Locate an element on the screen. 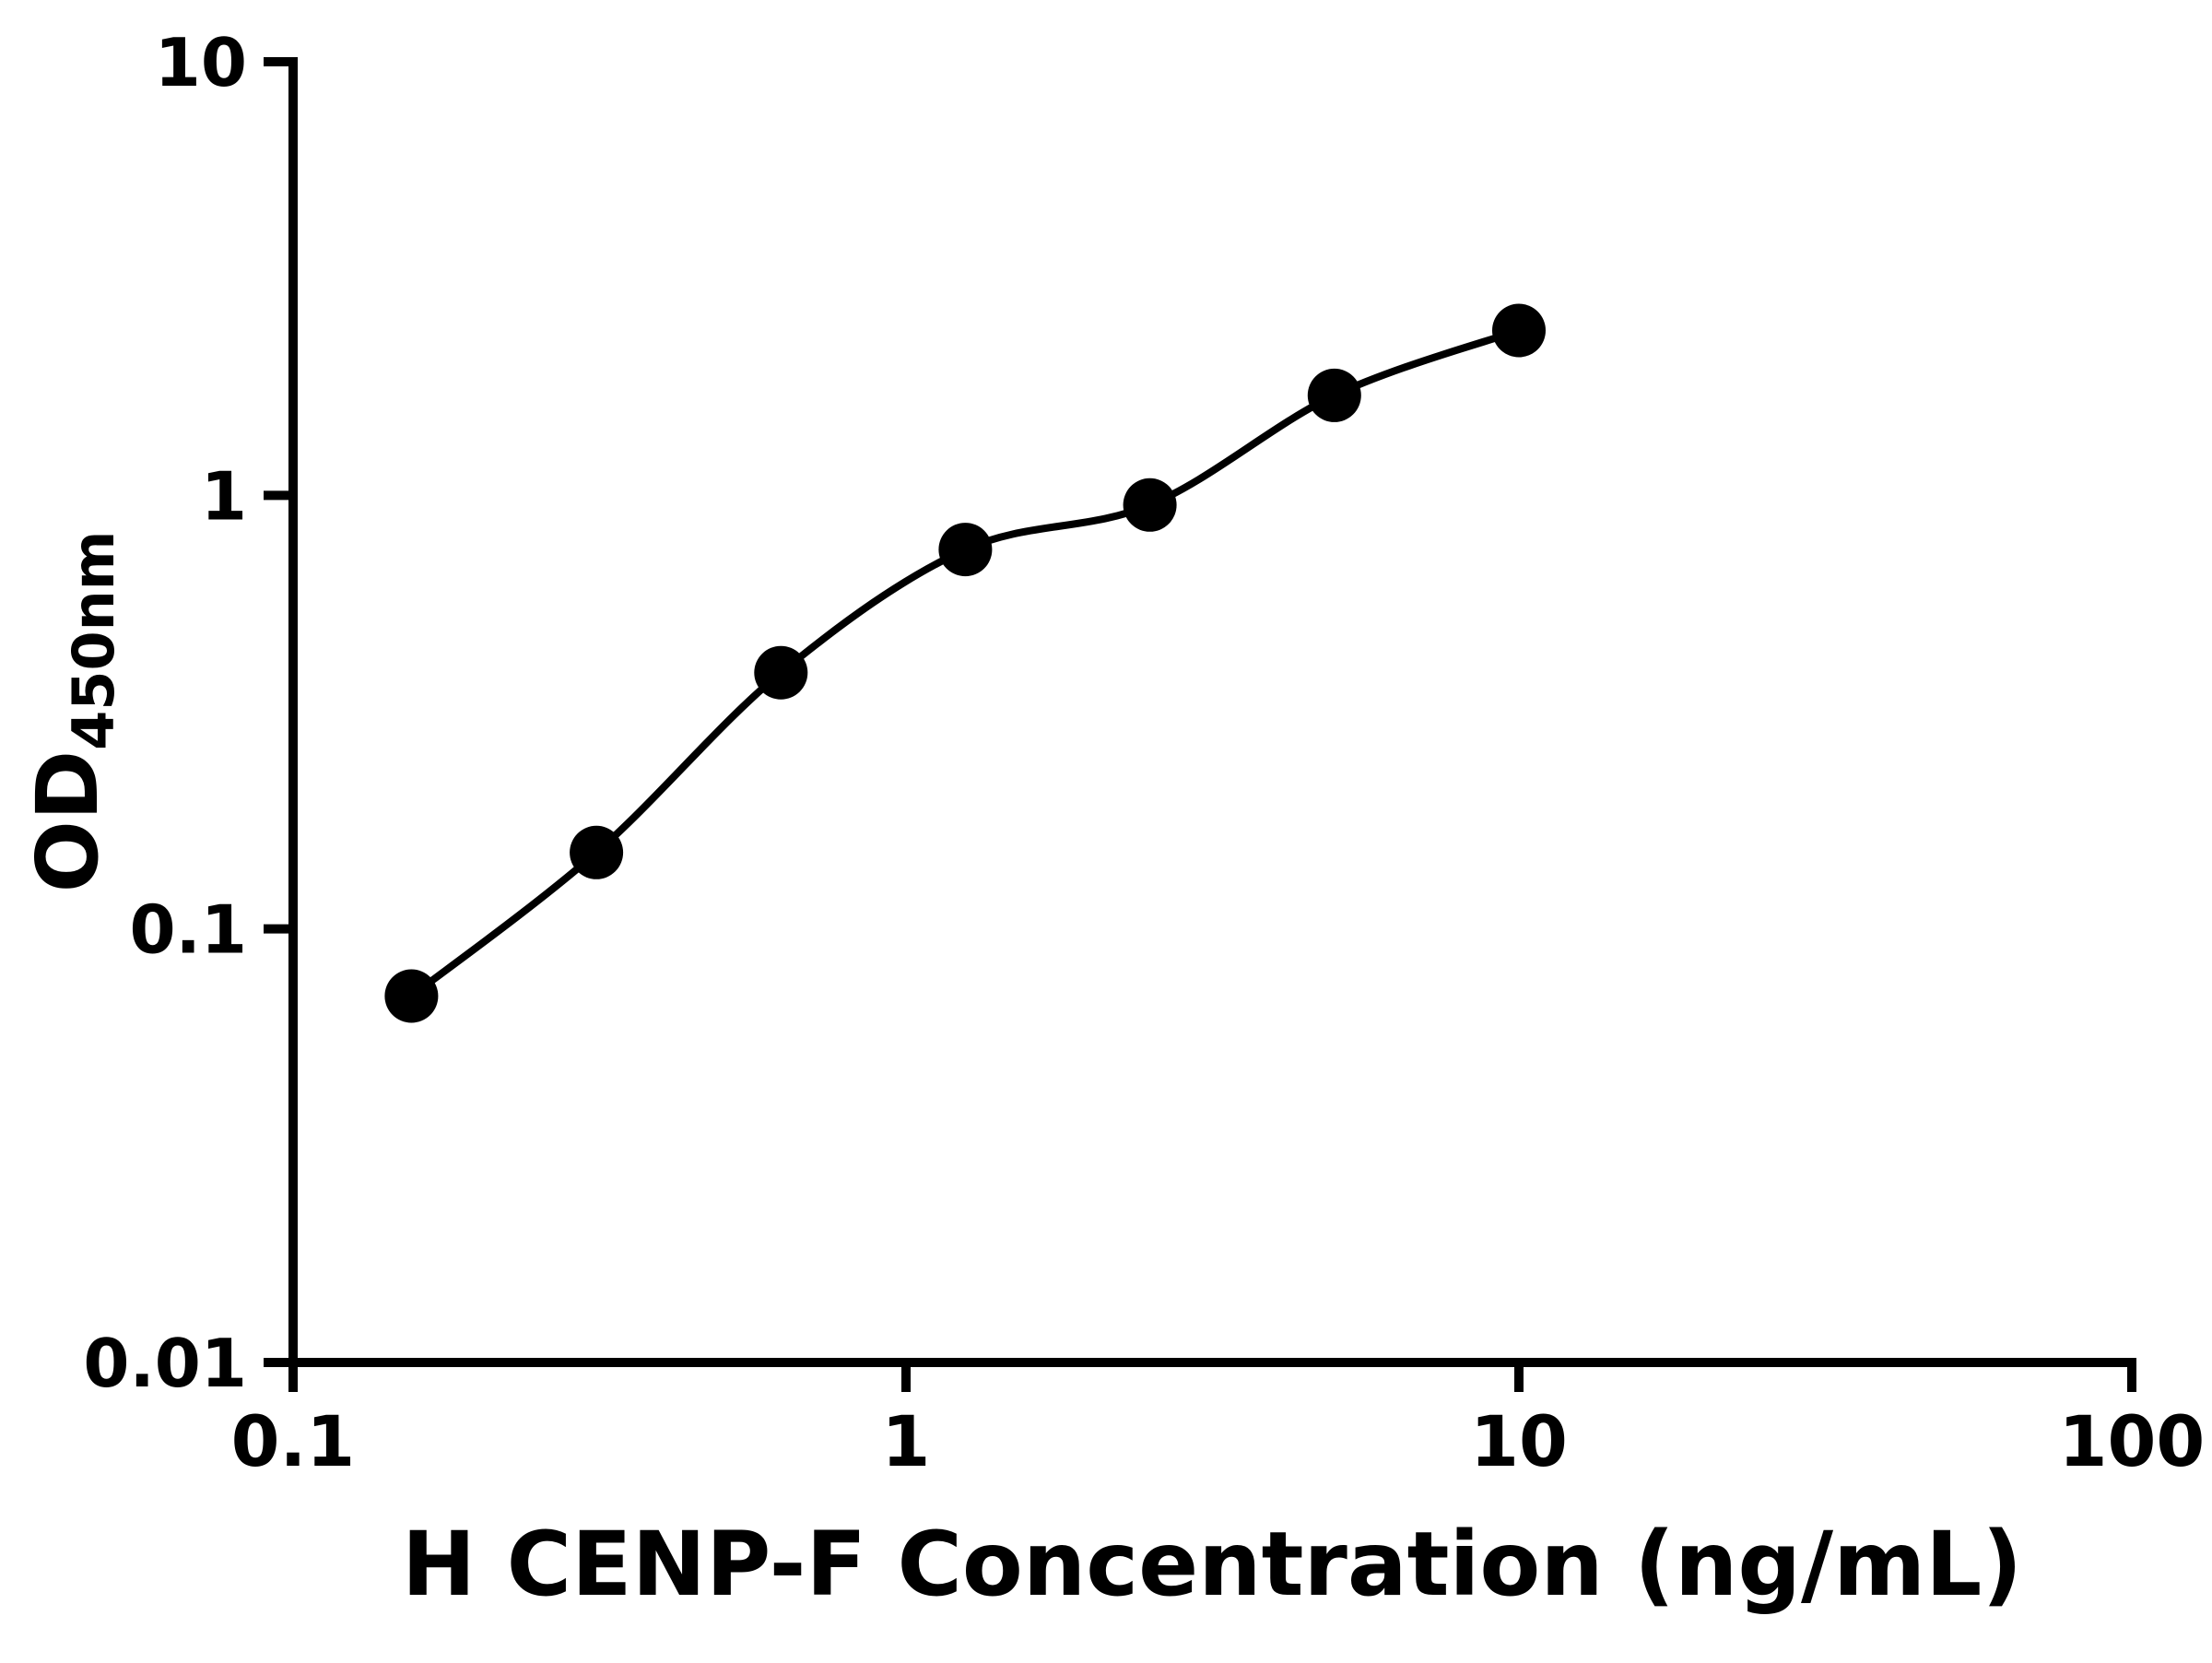 The width and height of the screenshot is (2212, 1663). y-axis-title-subscript: 450nm is located at coordinates (93, 640).